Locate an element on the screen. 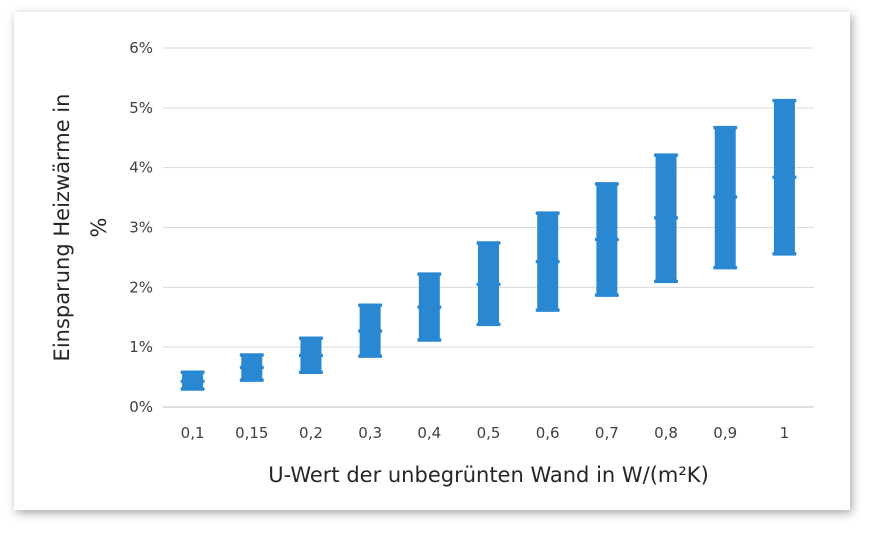 Image resolution: width=872 pixels, height=534 pixels. y-tick-labels: 0% 1% 2% 3% 4% 5% 6% is located at coordinates (141, 227).